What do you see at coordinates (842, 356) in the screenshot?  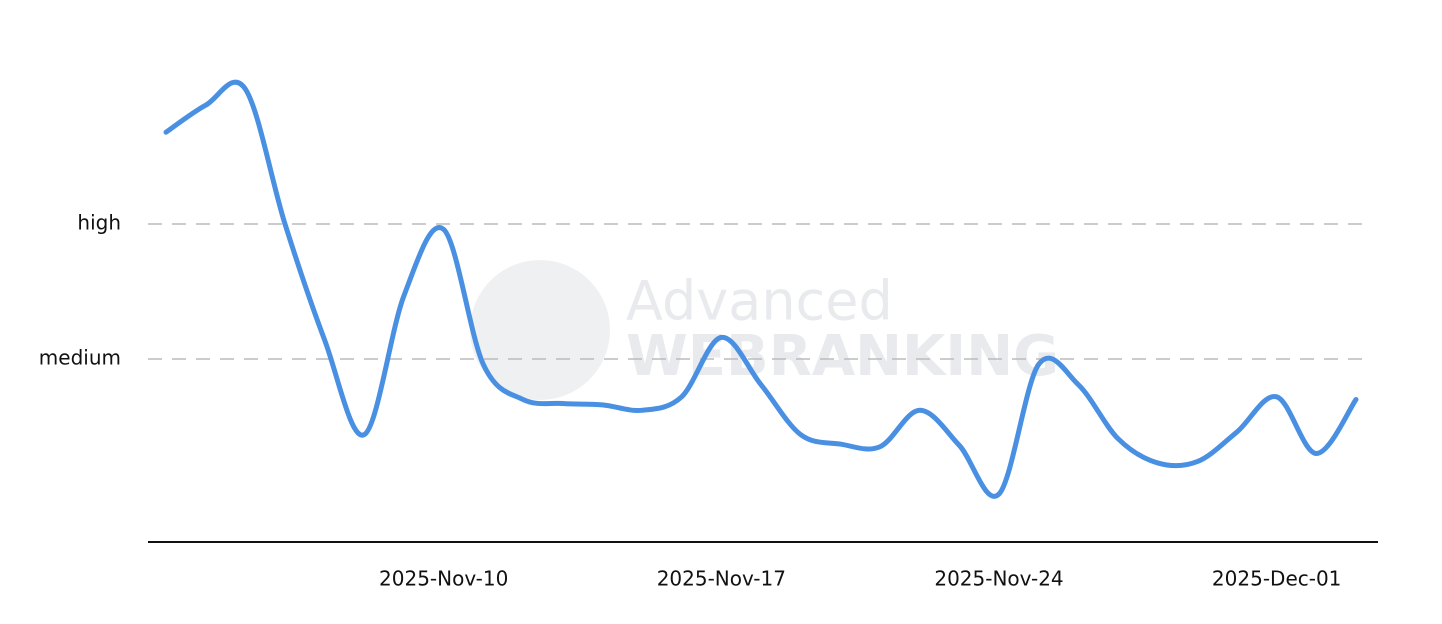 I see `watermark-text: WEBRANKING` at bounding box center [842, 356].